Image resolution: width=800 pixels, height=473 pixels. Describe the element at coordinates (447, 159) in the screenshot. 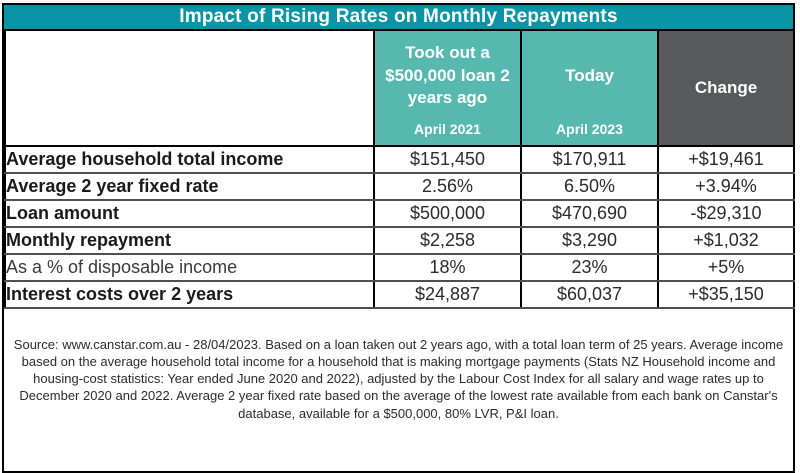

I see `cell-april-2021: $151,450` at that location.